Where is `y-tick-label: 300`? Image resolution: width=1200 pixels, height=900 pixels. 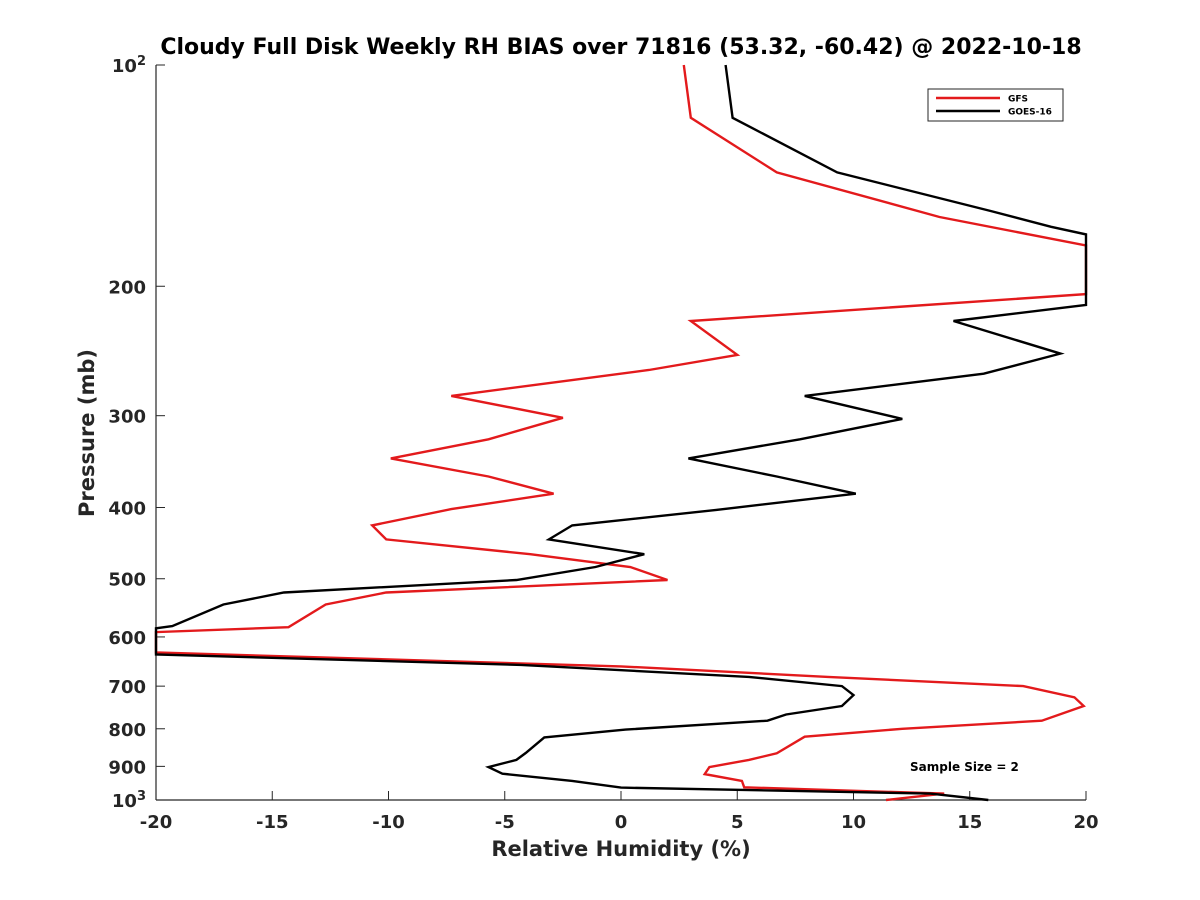 y-tick-label: 300 is located at coordinates (127, 417).